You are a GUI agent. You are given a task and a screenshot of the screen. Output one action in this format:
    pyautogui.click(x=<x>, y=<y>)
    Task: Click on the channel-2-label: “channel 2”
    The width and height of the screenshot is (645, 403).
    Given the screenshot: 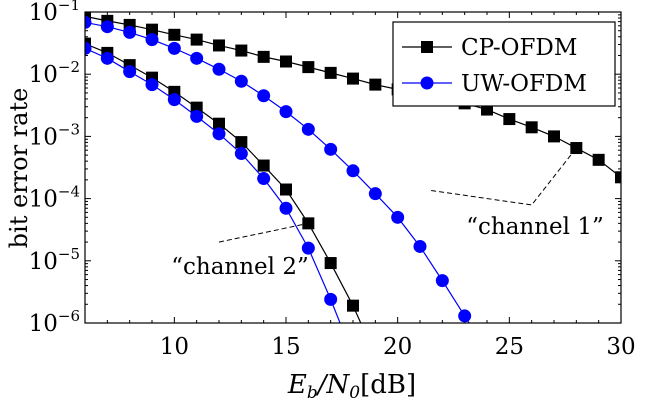 What is the action you would take?
    pyautogui.click(x=239, y=267)
    